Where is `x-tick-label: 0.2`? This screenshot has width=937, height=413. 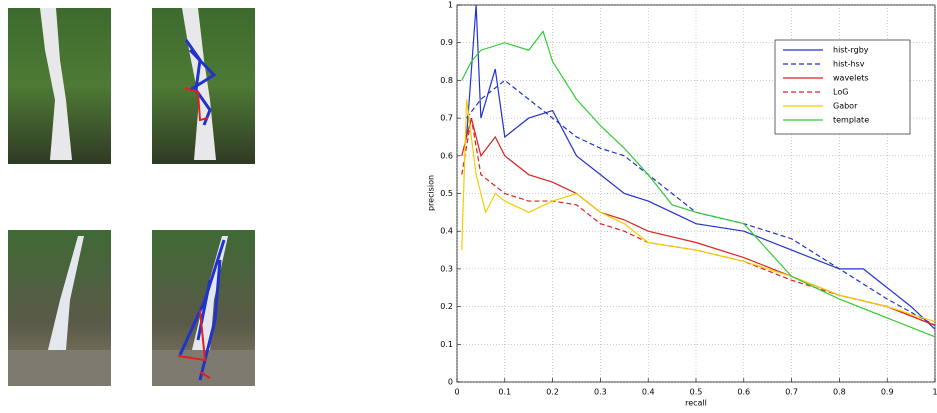 x-tick-label: 0.2 is located at coordinates (552, 392).